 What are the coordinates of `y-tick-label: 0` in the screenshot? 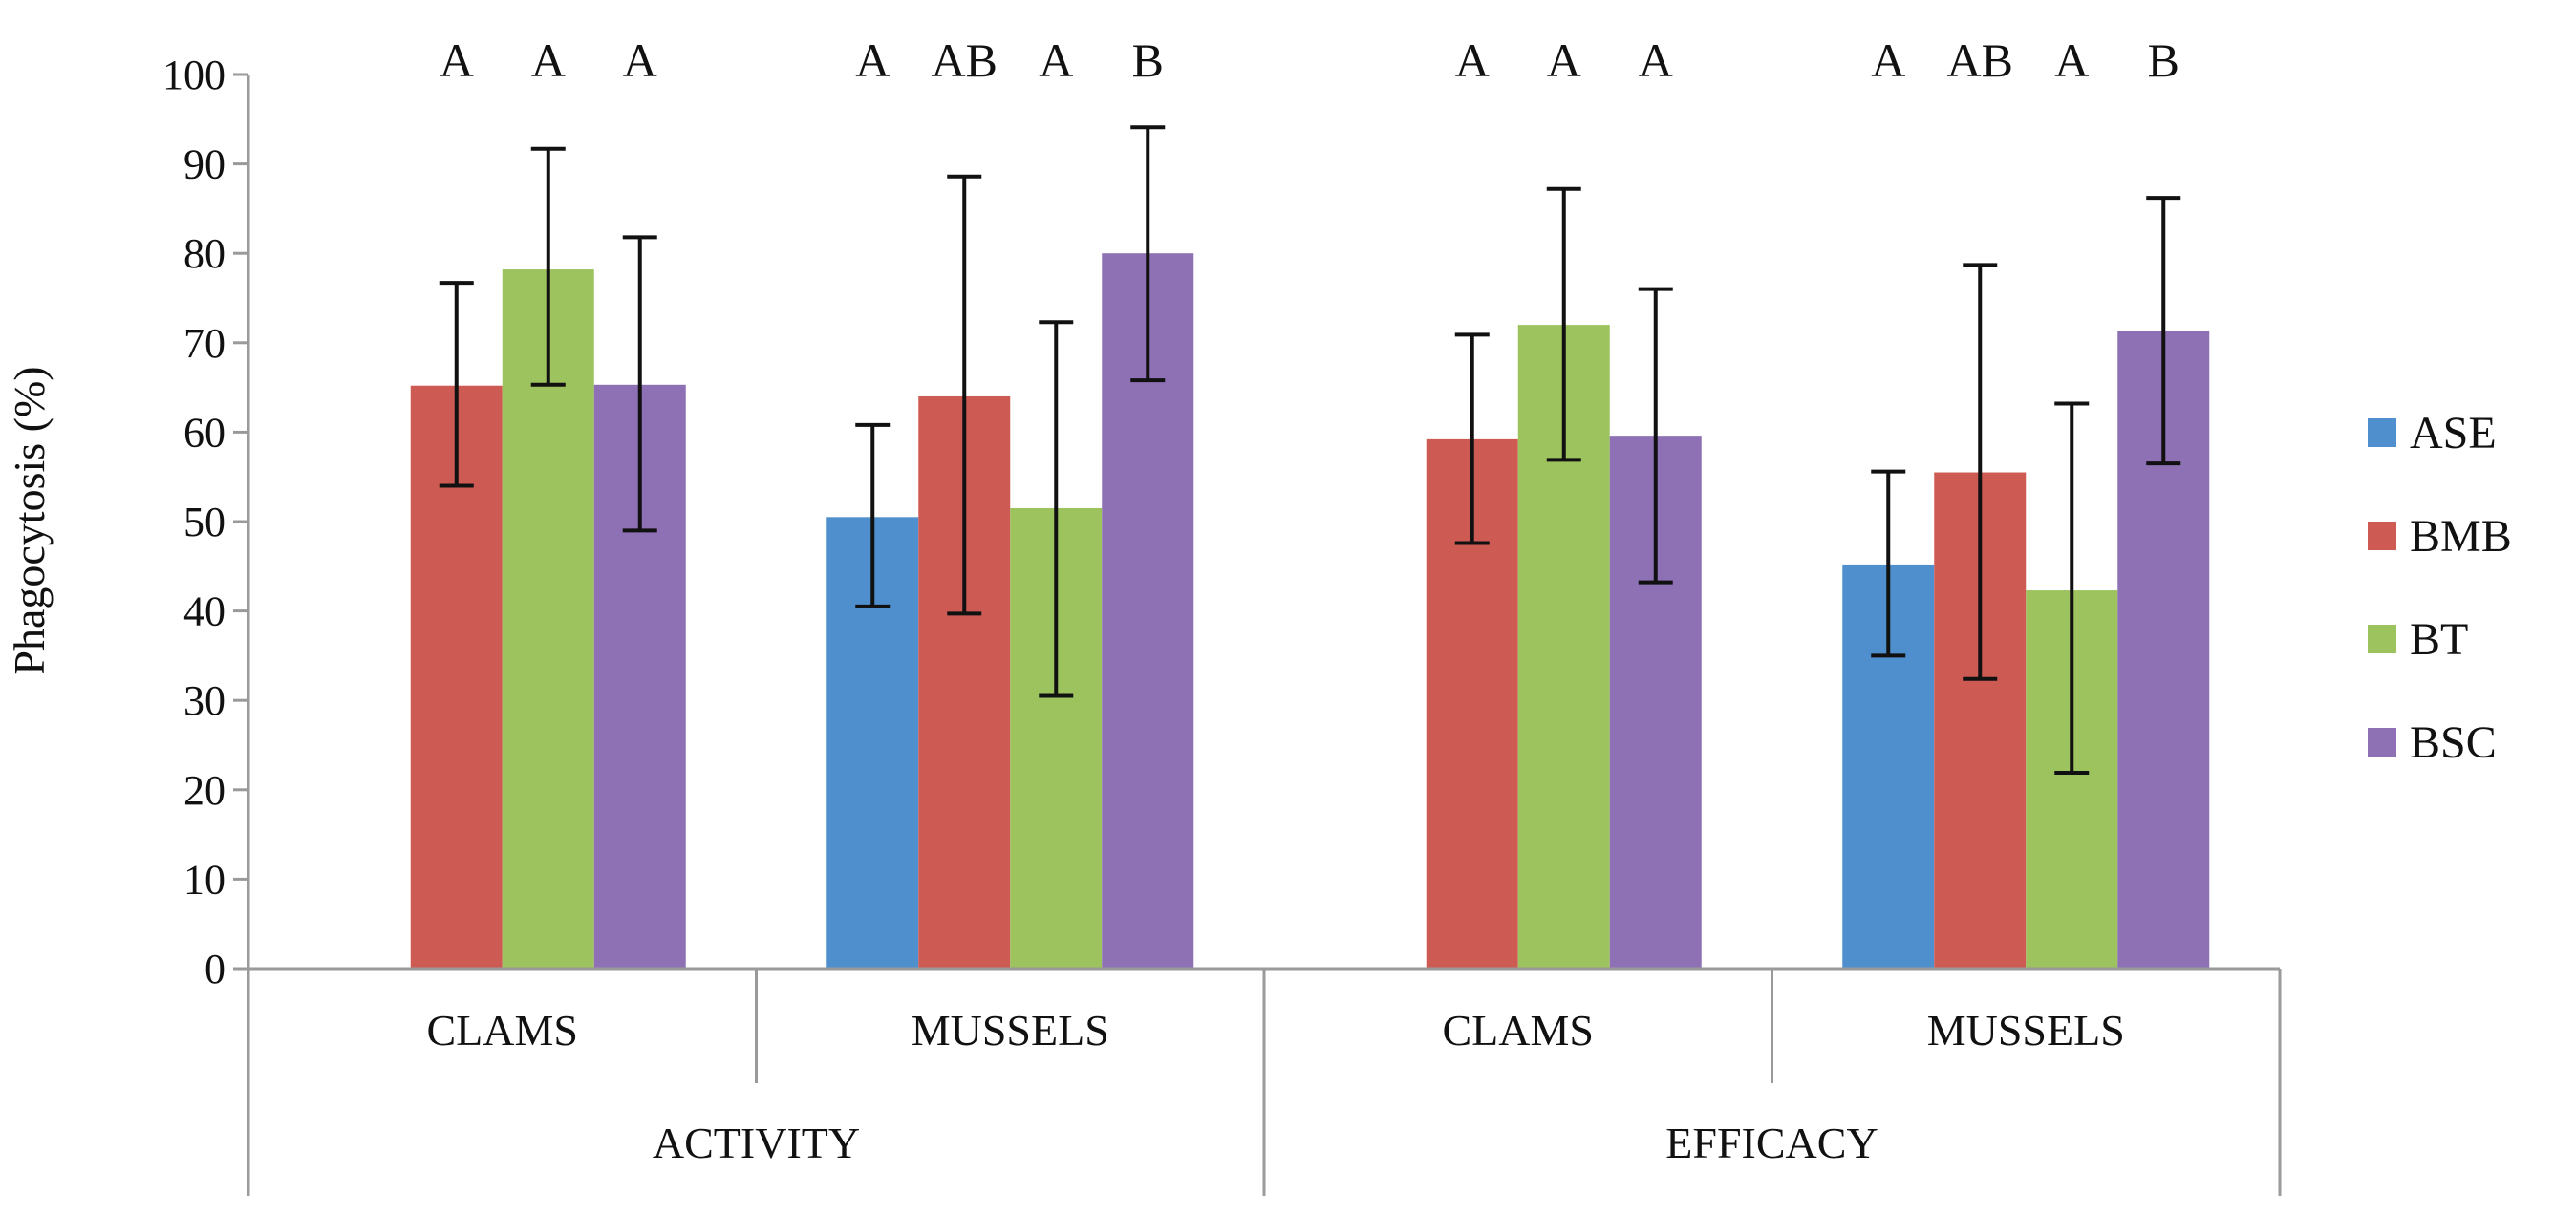 It's located at (214, 969).